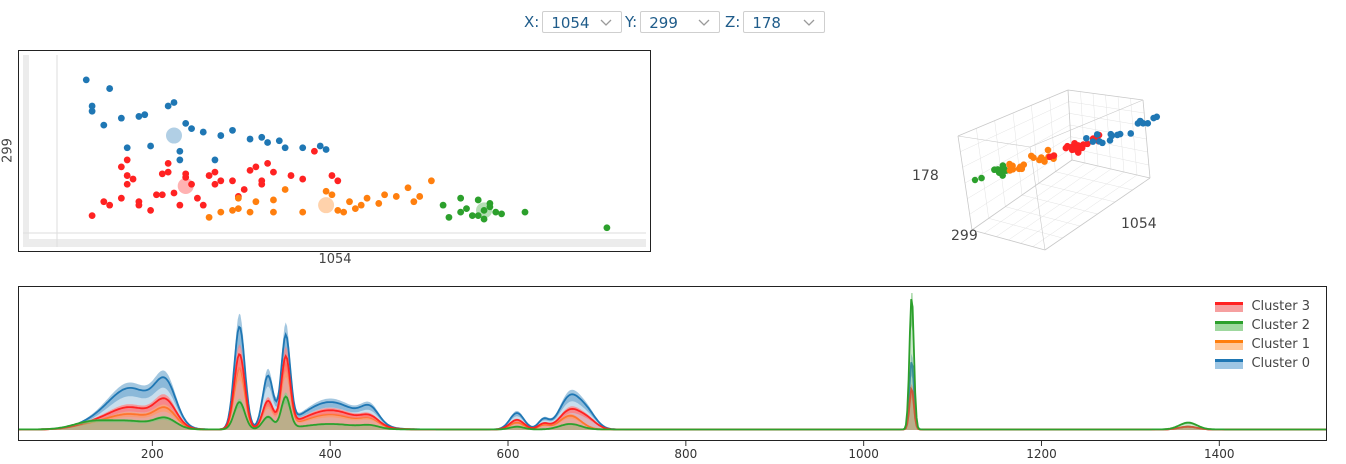 The width and height of the screenshot is (1346, 464). Describe the element at coordinates (570, 23) in the screenshot. I see `x-axis-value: 1054` at that location.